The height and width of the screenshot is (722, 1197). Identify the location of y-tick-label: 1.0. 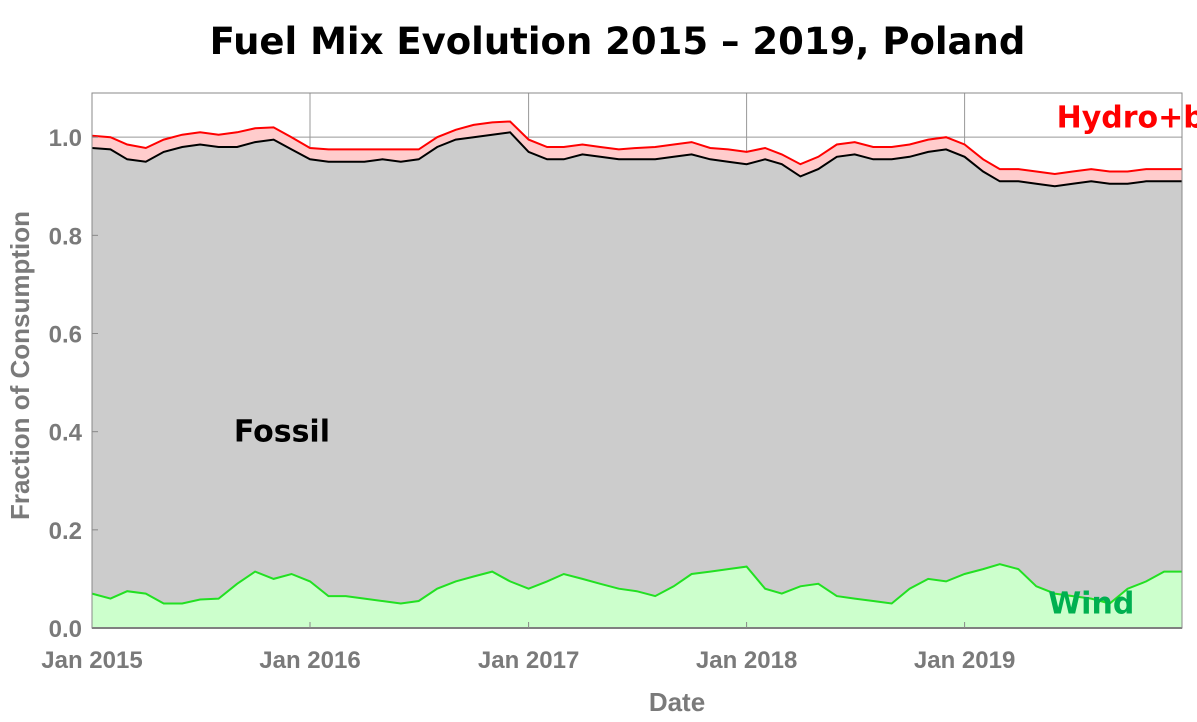
(65, 138).